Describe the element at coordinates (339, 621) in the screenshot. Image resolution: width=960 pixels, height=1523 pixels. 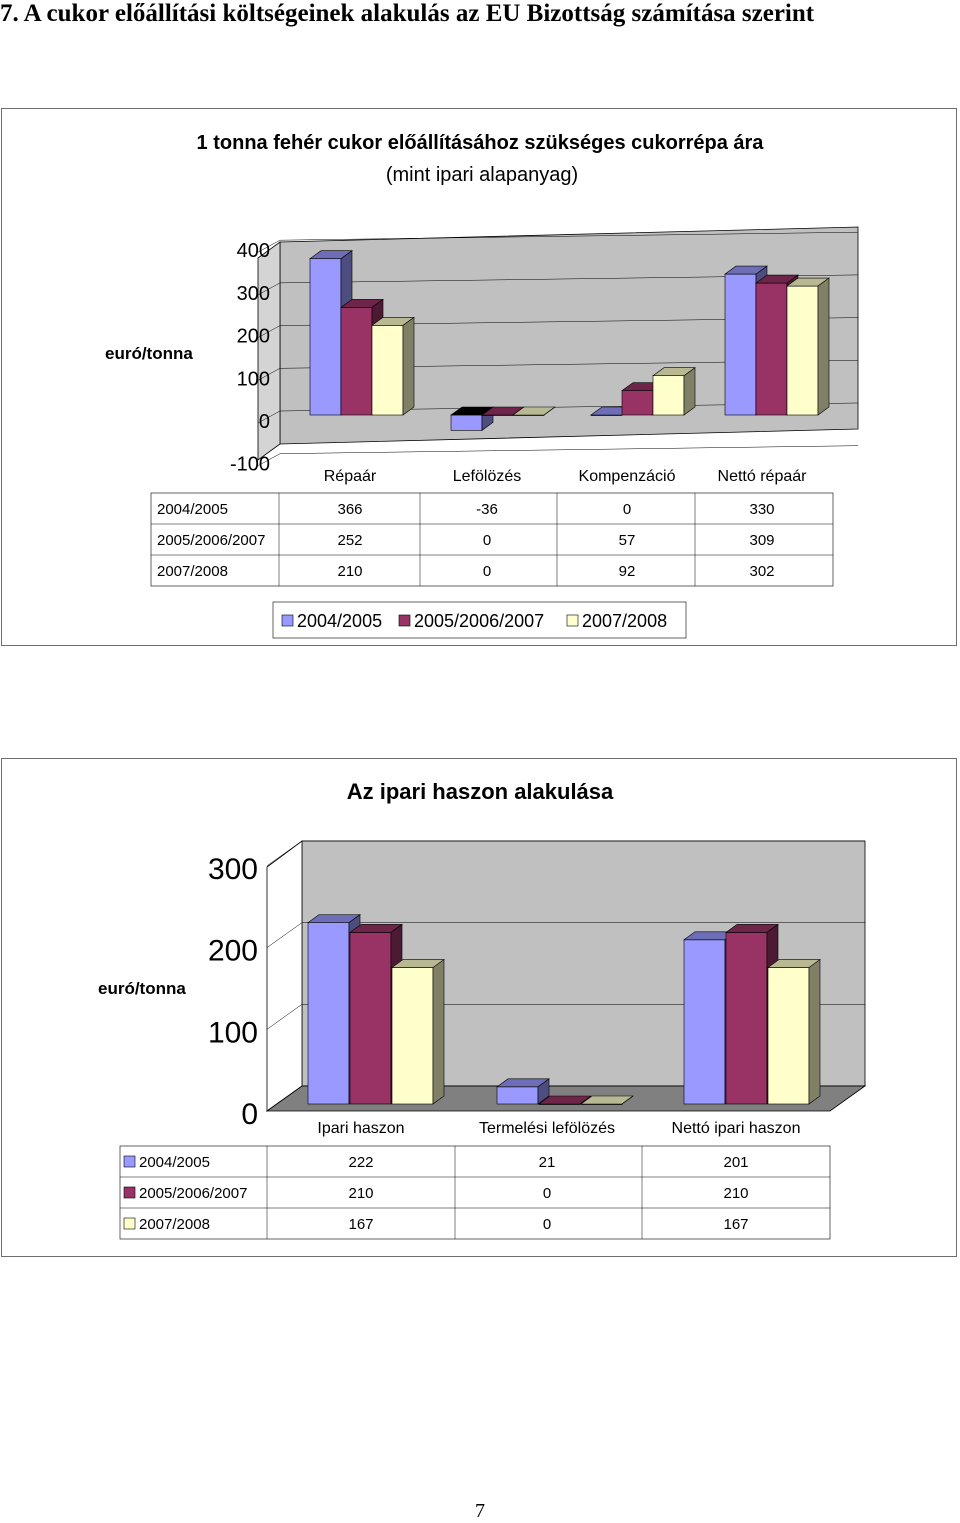
I see `legend-label: 2004/2005` at that location.